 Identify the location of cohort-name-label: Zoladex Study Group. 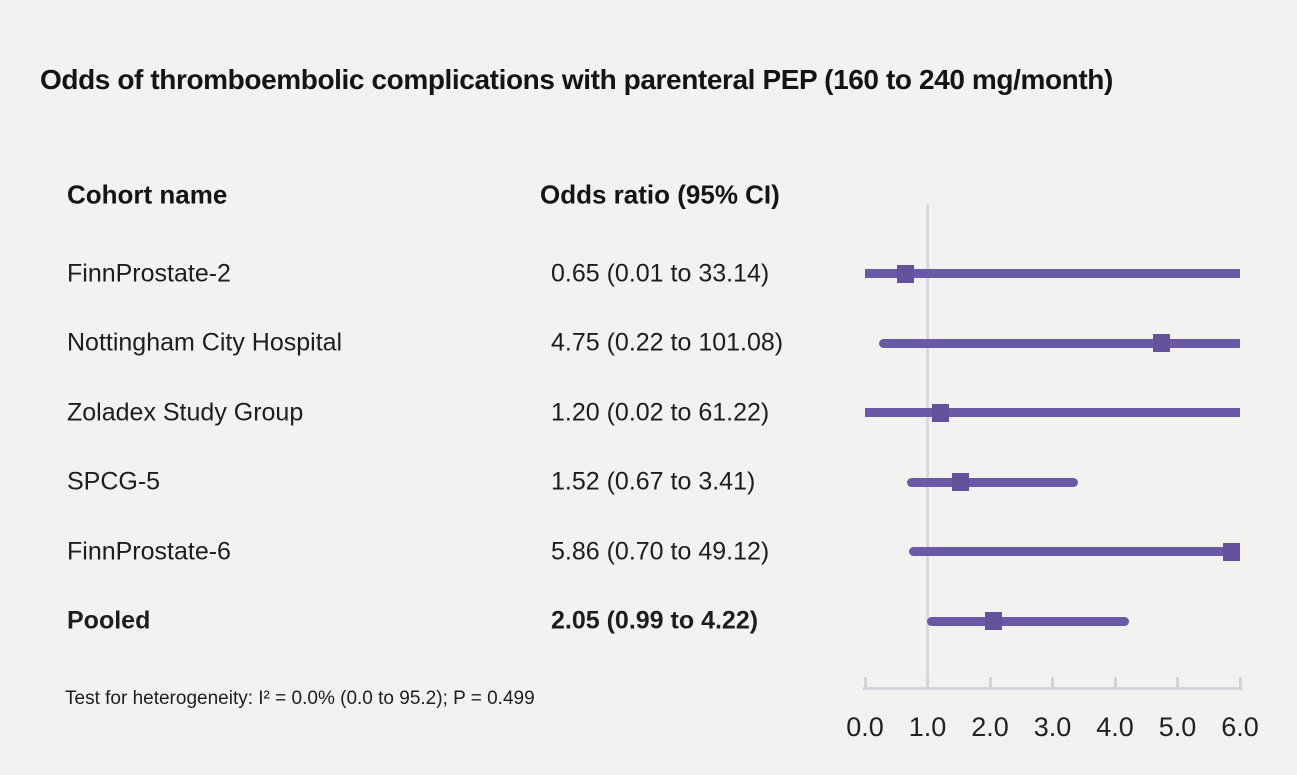
(185, 412).